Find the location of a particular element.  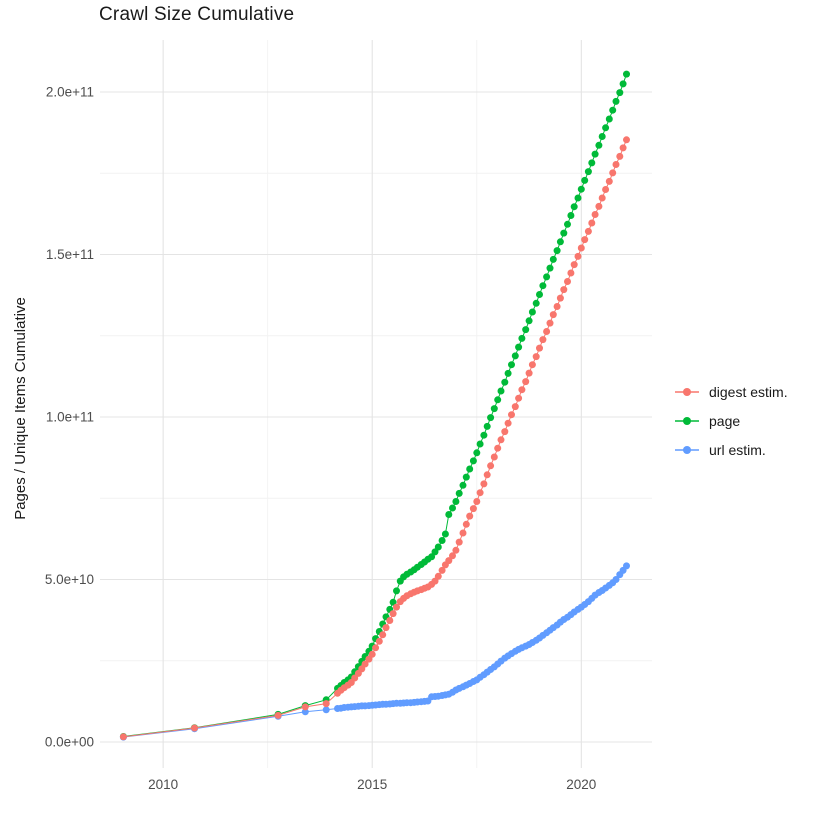

legend: digest estim. page url estim. is located at coordinates (731, 424).